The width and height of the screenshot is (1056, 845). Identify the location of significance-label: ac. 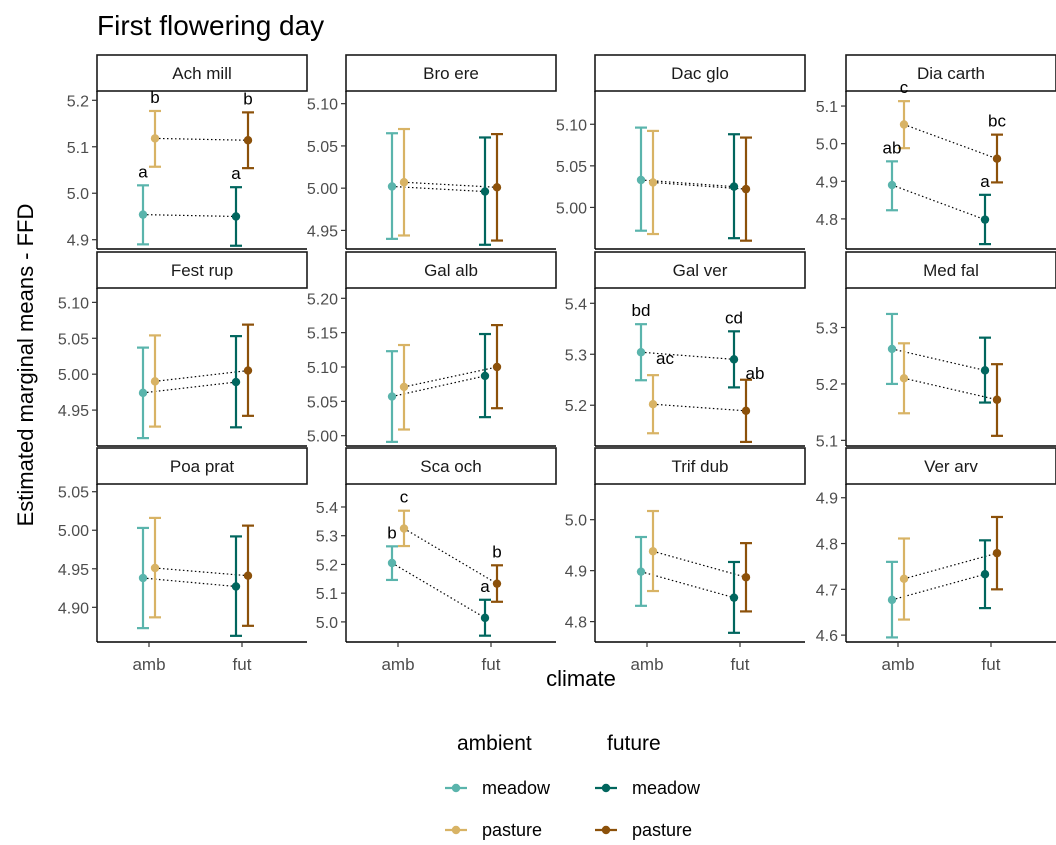
(665, 358).